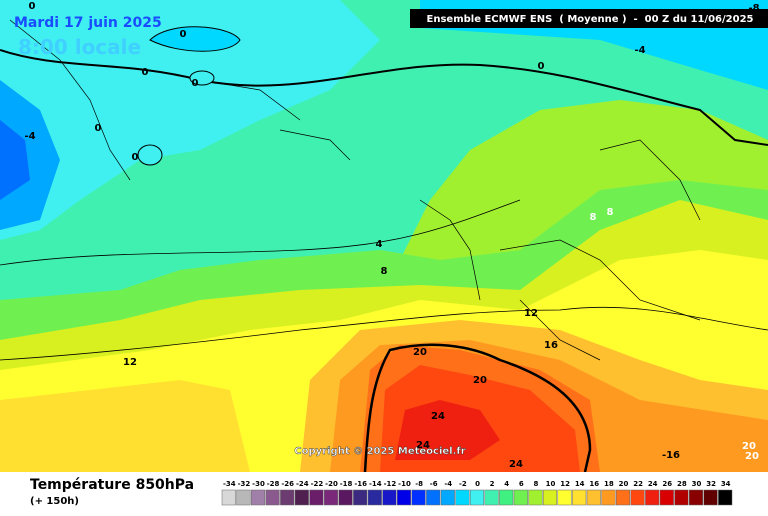 The width and height of the screenshot is (768, 516). Describe the element at coordinates (609, 484) in the screenshot. I see `scale-label: 18` at that location.